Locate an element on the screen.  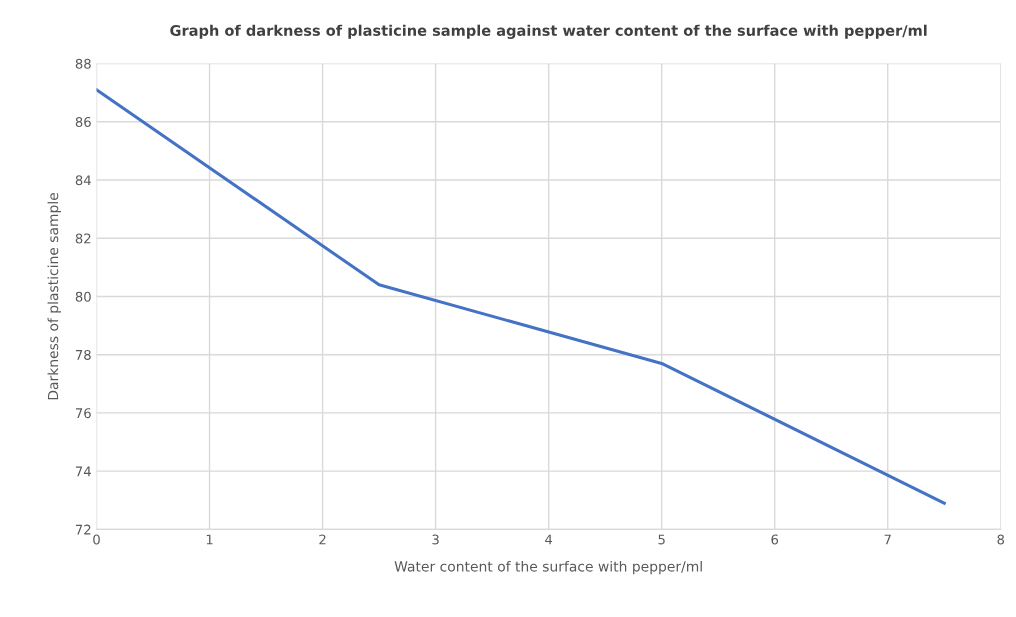
x-tick-label: 4 is located at coordinates (549, 539).